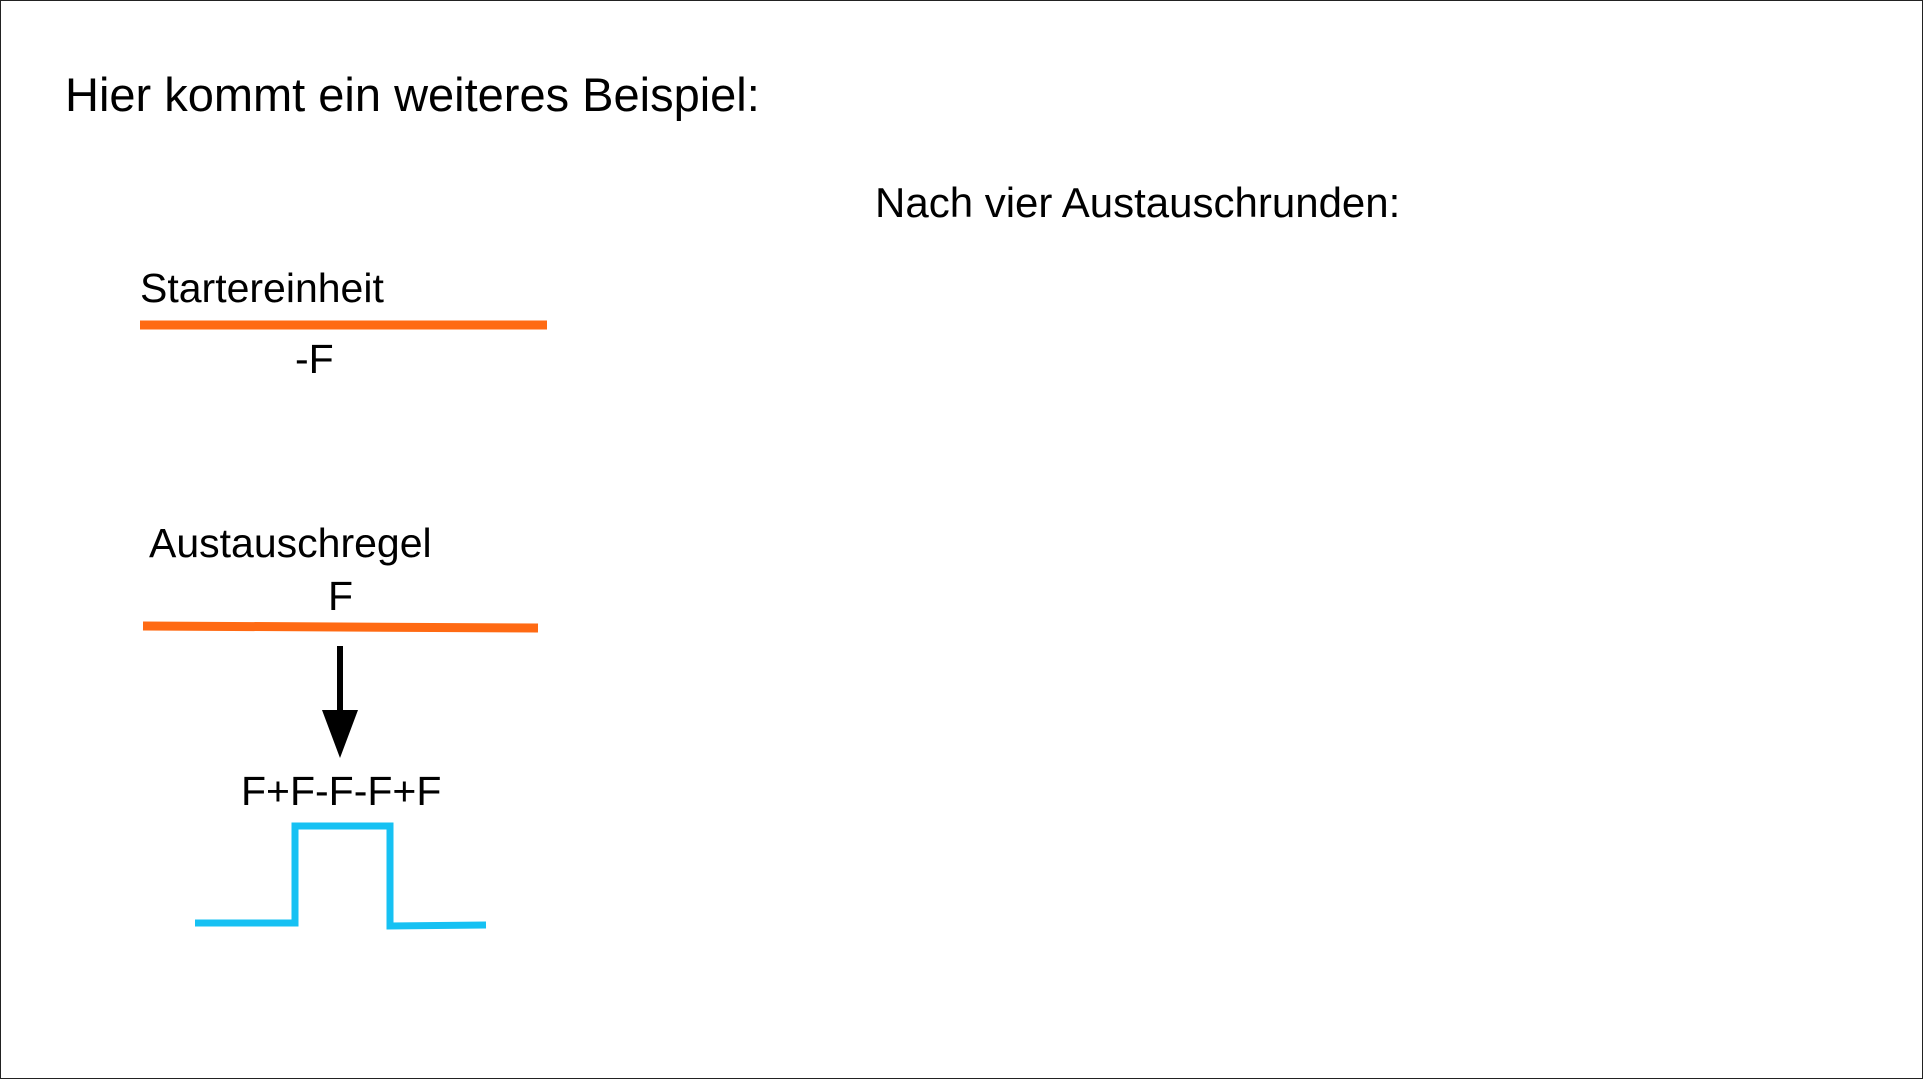 This screenshot has width=1923, height=1079. What do you see at coordinates (1138, 202) in the screenshot?
I see `result-heading: Nach vier Austauschrunden:` at bounding box center [1138, 202].